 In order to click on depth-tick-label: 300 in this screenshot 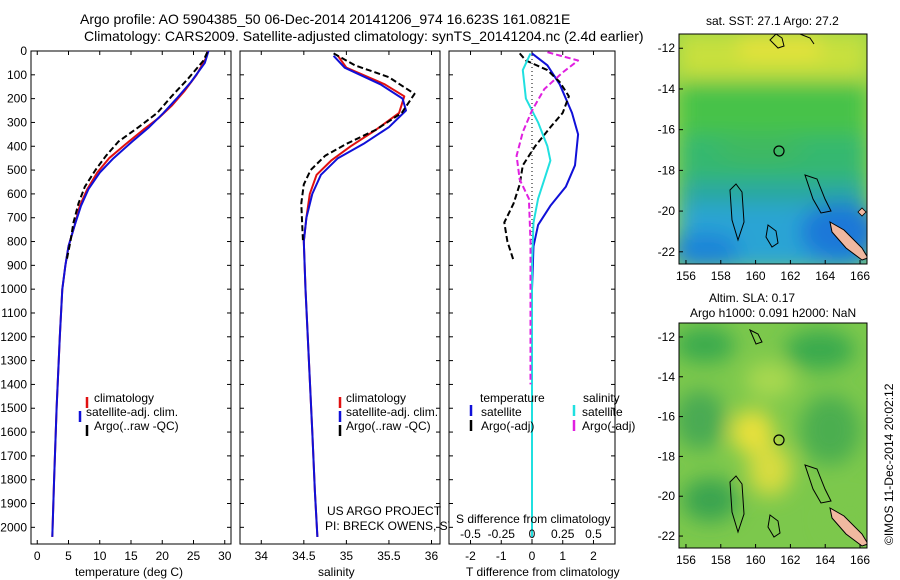, I will do `click(17, 122)`.